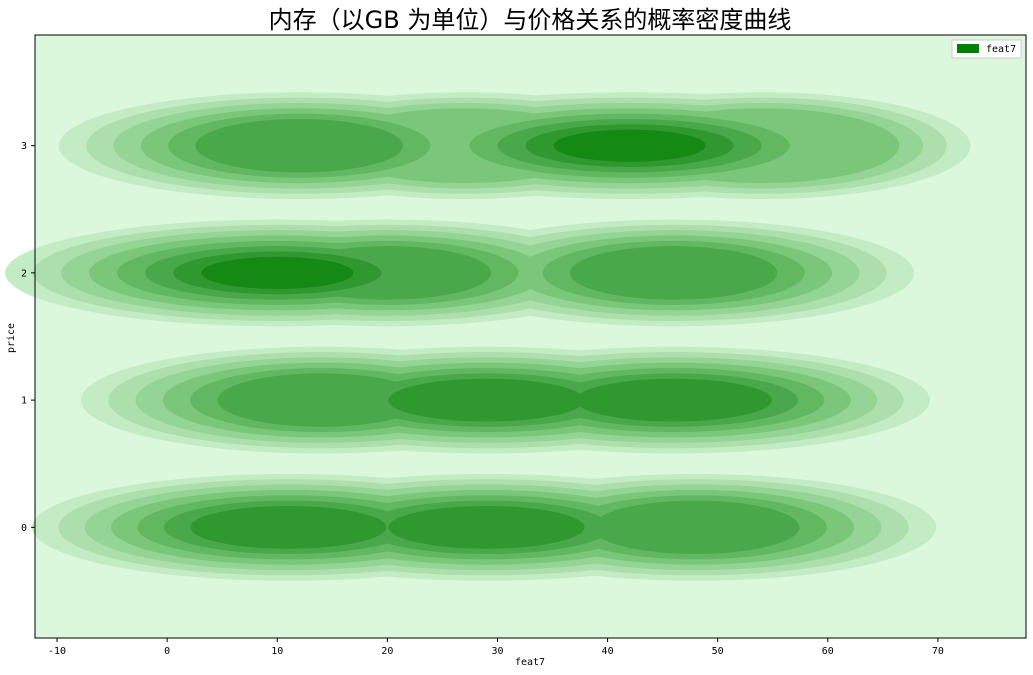  Describe the element at coordinates (530, 662) in the screenshot. I see `x-axis-label: feat7` at that location.